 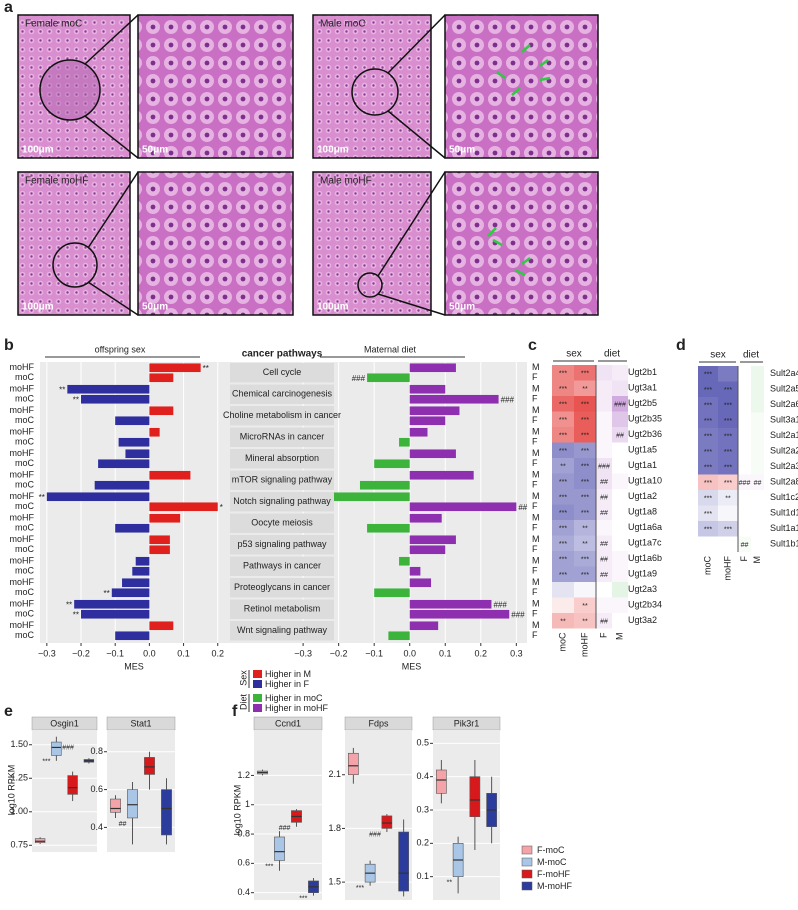 I want to click on pathway-label: Pathways in cancer, so click(x=282, y=566).